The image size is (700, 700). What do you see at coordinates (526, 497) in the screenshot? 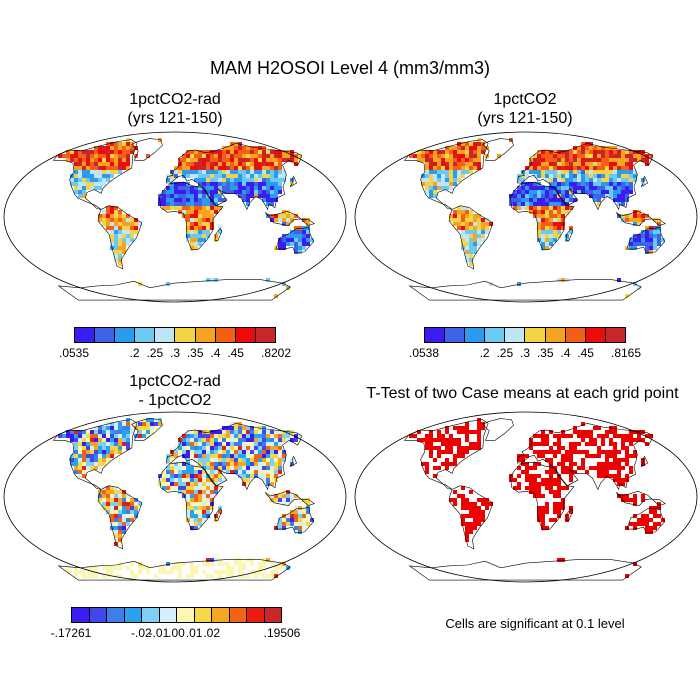
I see `map-panel-ttest` at bounding box center [526, 497].